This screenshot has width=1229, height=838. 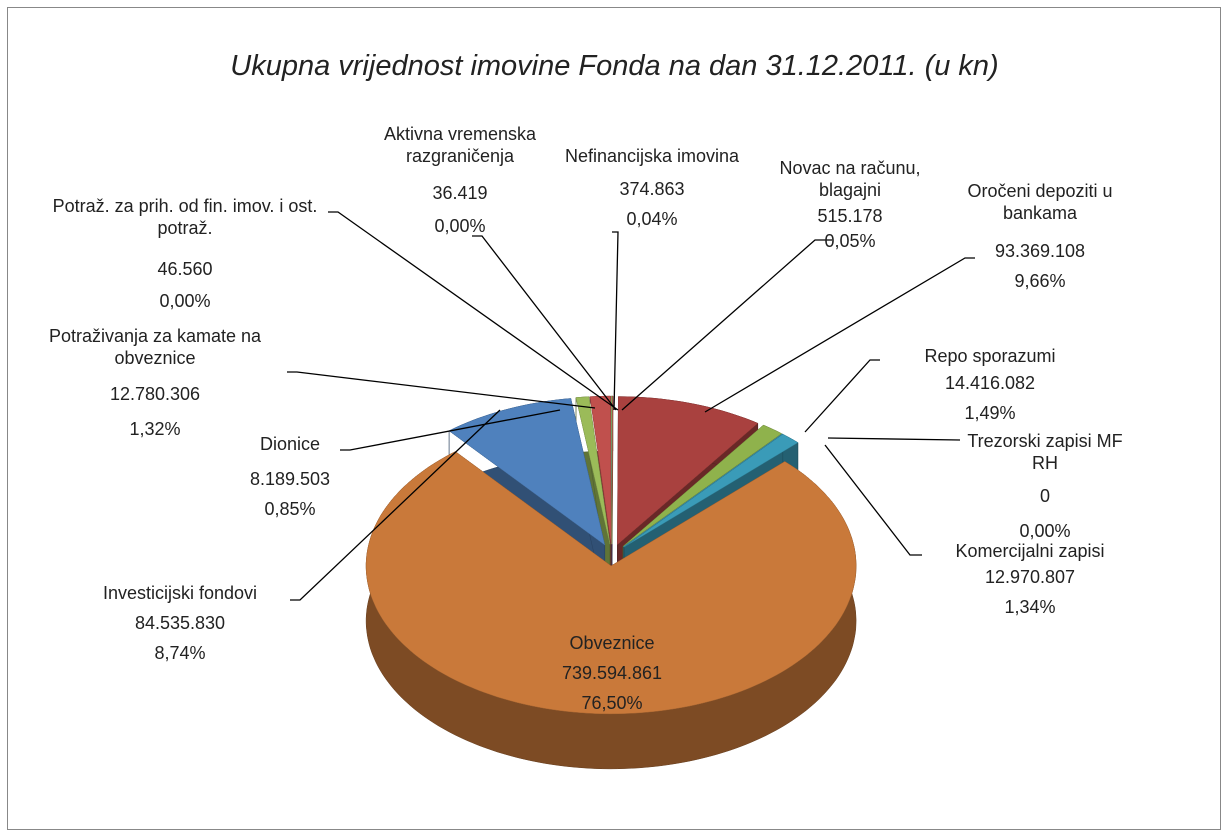 I want to click on category-label: Oročeni depoziti u bankama, so click(x=1040, y=202).